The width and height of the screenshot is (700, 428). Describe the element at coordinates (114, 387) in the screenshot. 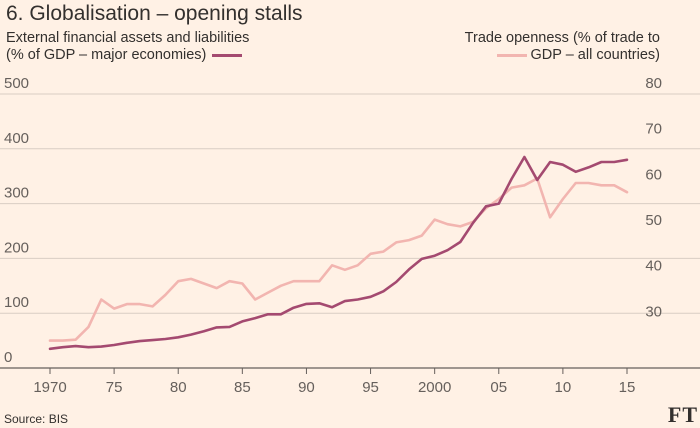

I see `x-tick-label-1975: 75` at that location.